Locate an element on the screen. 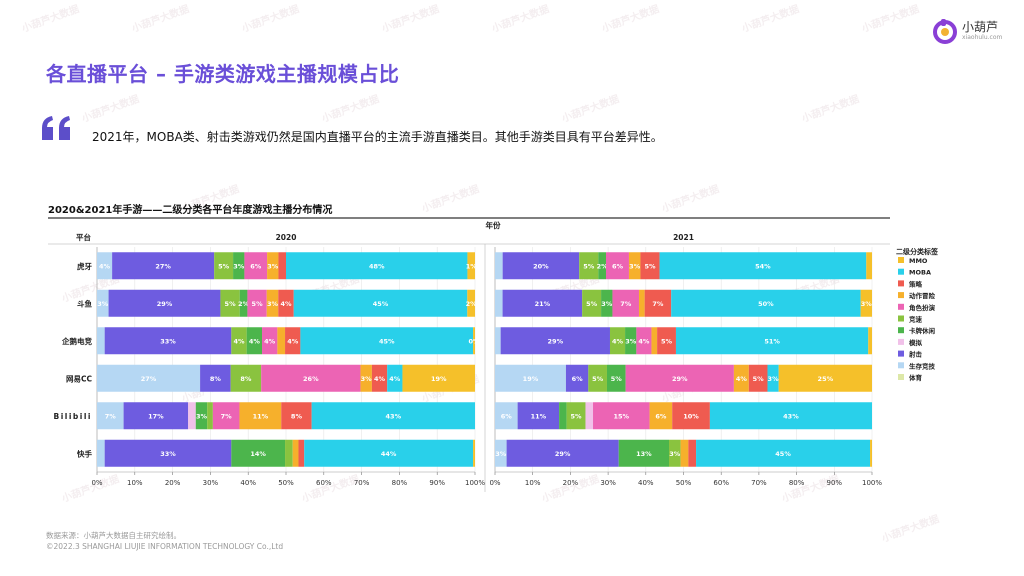  bar-data-label: 20% is located at coordinates (541, 266).